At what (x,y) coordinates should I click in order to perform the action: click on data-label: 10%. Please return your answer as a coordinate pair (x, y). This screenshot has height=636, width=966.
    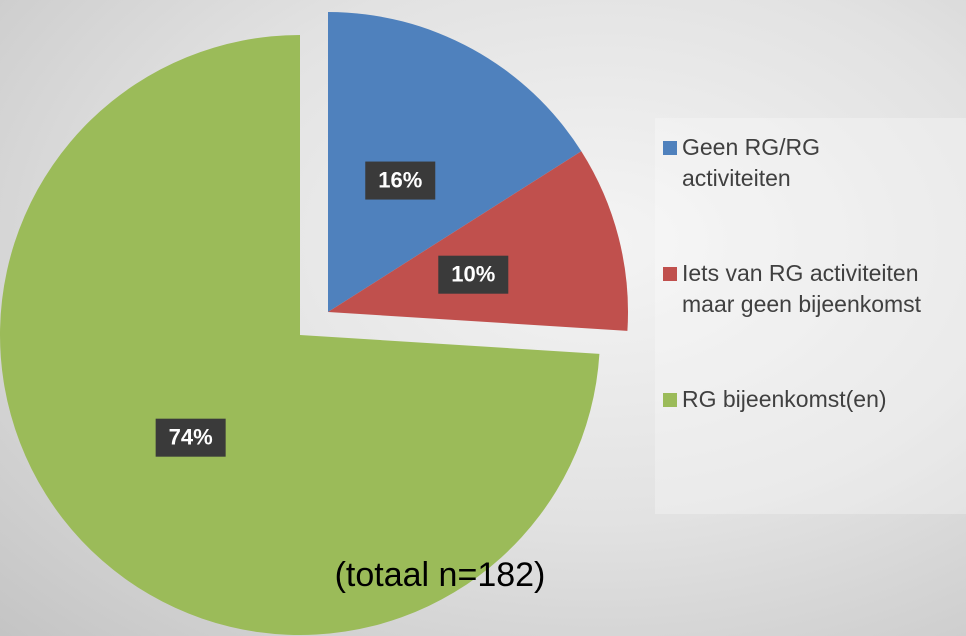
    Looking at the image, I should click on (473, 274).